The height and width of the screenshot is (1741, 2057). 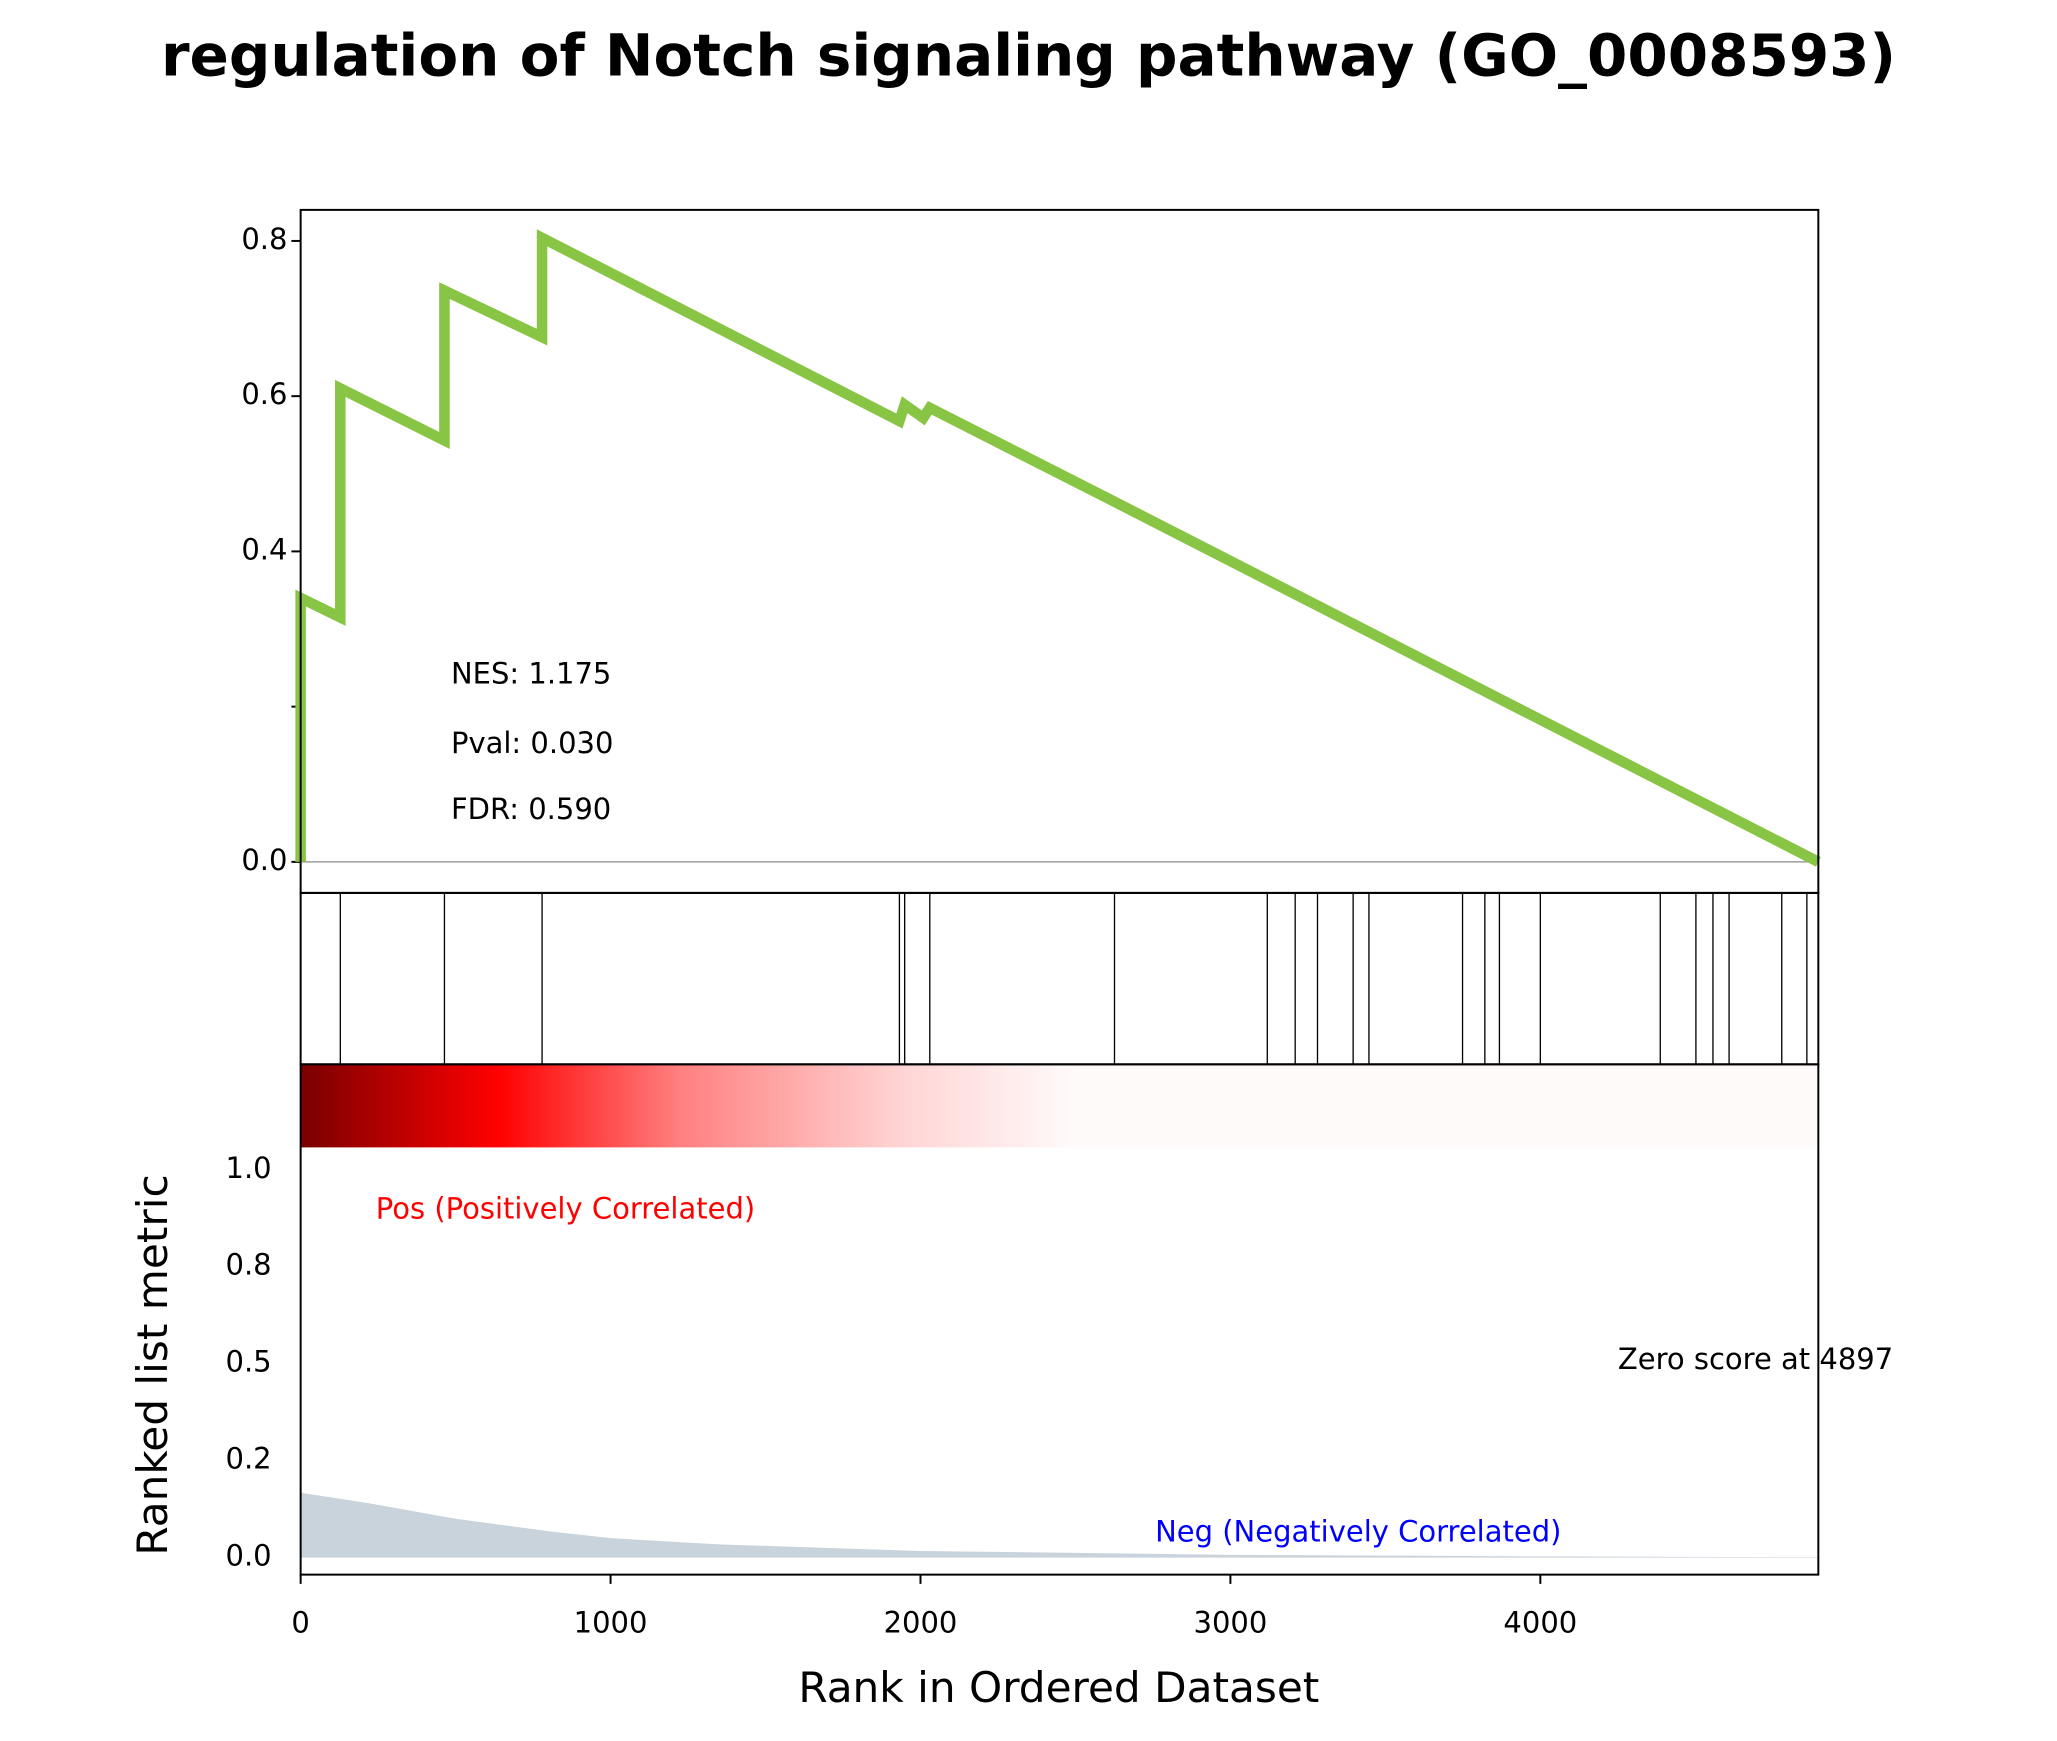 I want to click on x-tick-label: 4000, so click(x=1540, y=1623).